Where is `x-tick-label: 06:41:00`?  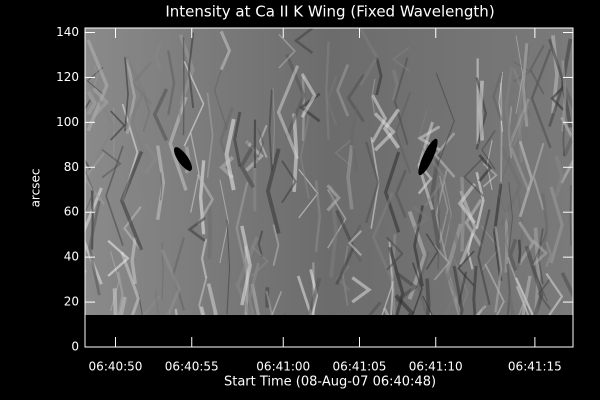
x-tick-label: 06:41:00 is located at coordinates (283, 367).